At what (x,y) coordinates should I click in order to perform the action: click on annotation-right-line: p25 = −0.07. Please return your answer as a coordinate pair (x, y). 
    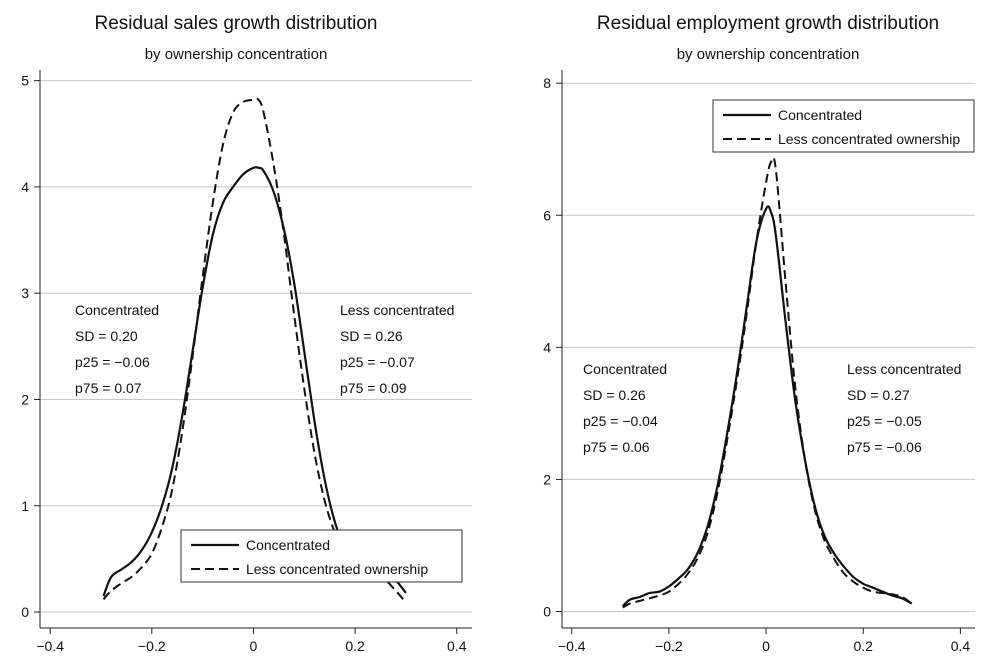
    Looking at the image, I should click on (377, 362).